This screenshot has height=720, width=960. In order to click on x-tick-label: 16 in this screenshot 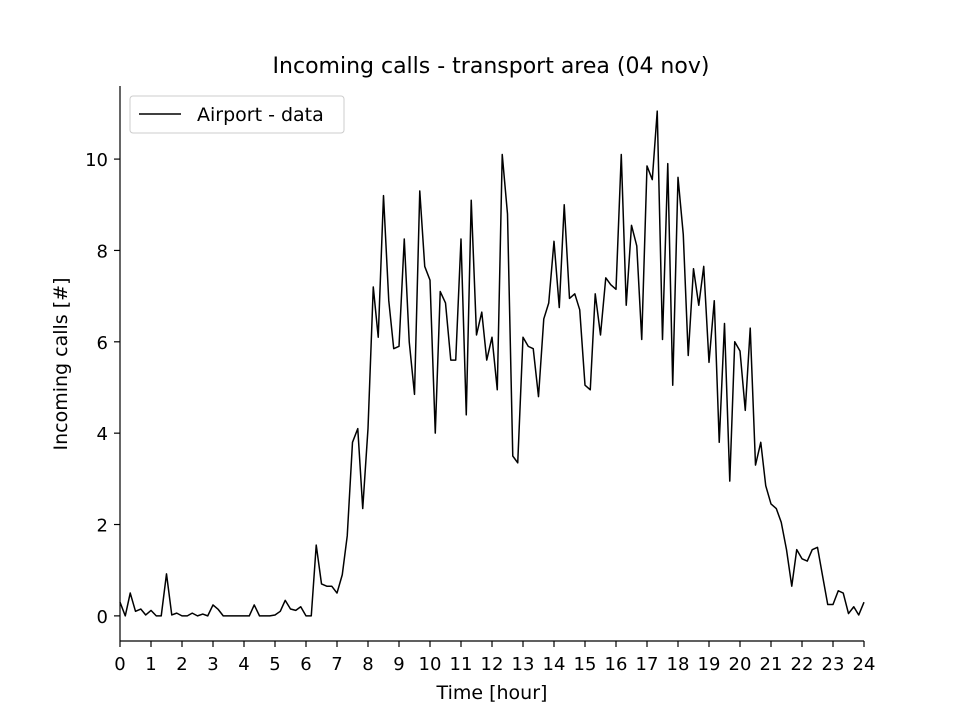, I will do `click(616, 664)`.